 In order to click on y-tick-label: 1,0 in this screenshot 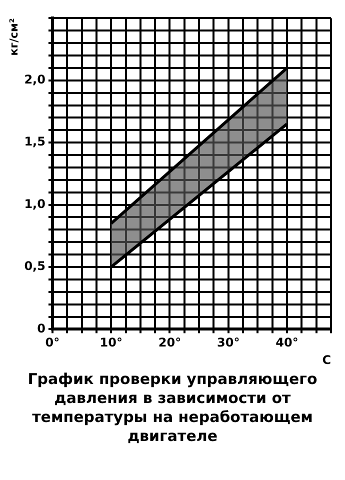, I will do `click(35, 203)`.